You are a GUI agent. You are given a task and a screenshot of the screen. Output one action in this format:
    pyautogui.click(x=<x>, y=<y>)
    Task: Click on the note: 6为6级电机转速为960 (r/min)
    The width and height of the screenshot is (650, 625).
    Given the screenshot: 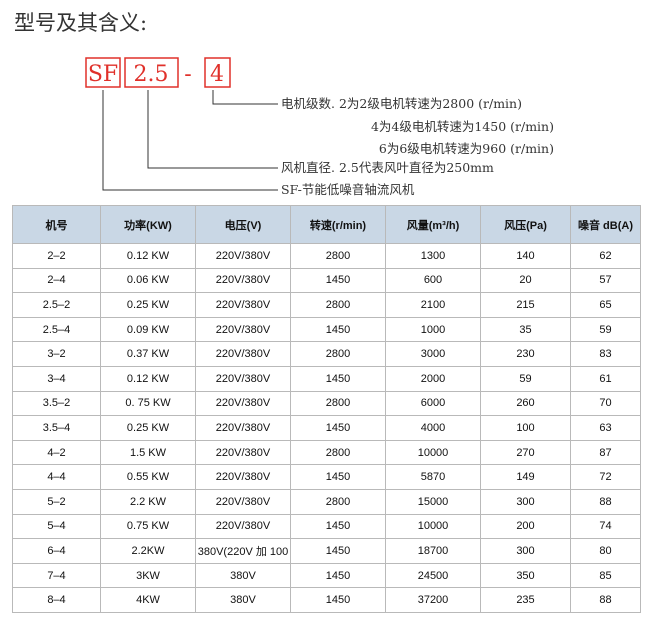 What is the action you would take?
    pyautogui.click(x=466, y=148)
    